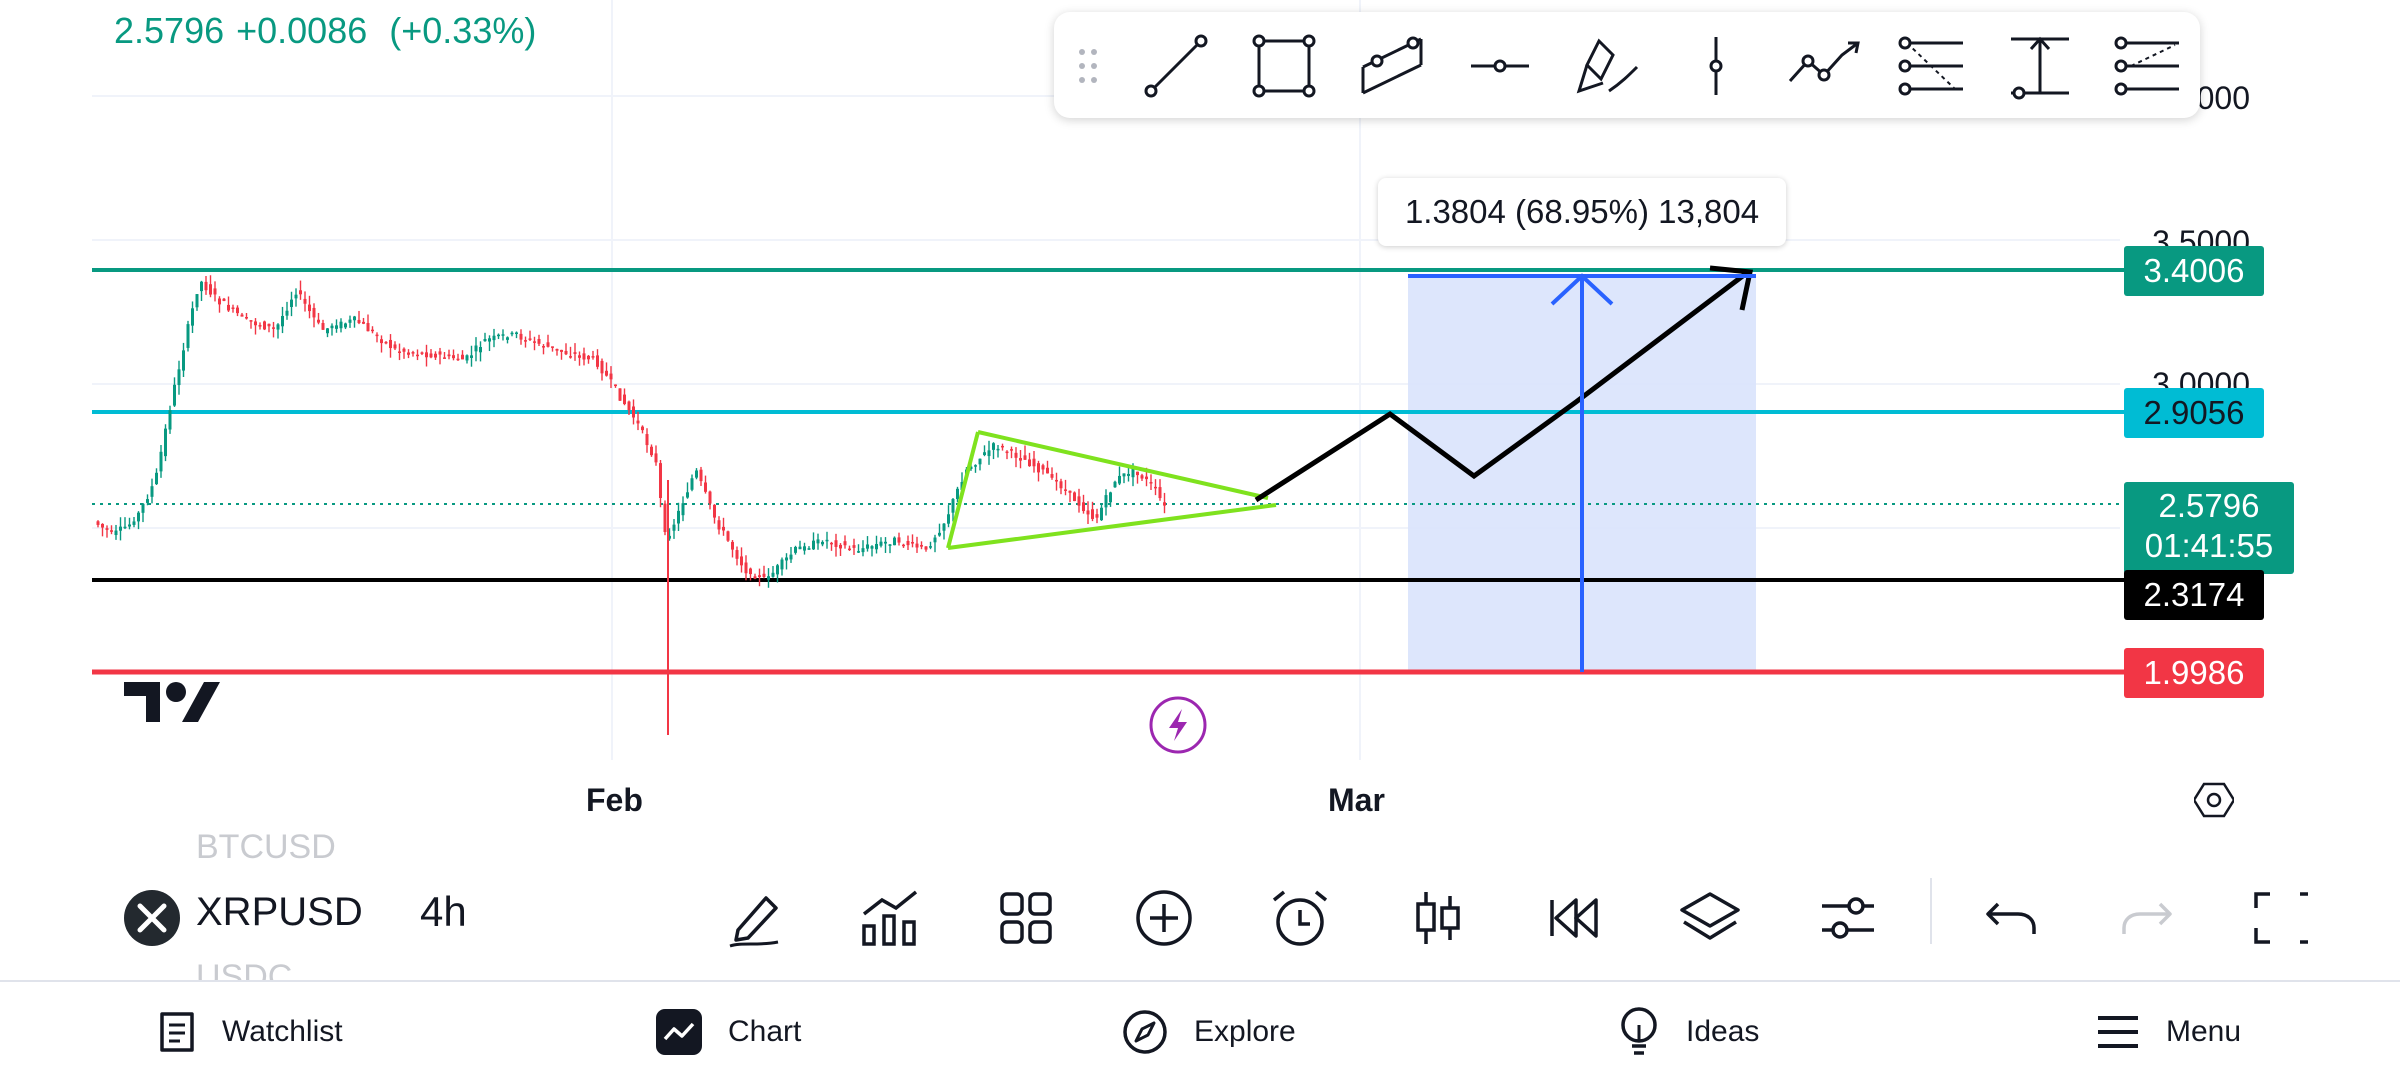  What do you see at coordinates (2214, 800) in the screenshot?
I see `axis-settings-icon` at bounding box center [2214, 800].